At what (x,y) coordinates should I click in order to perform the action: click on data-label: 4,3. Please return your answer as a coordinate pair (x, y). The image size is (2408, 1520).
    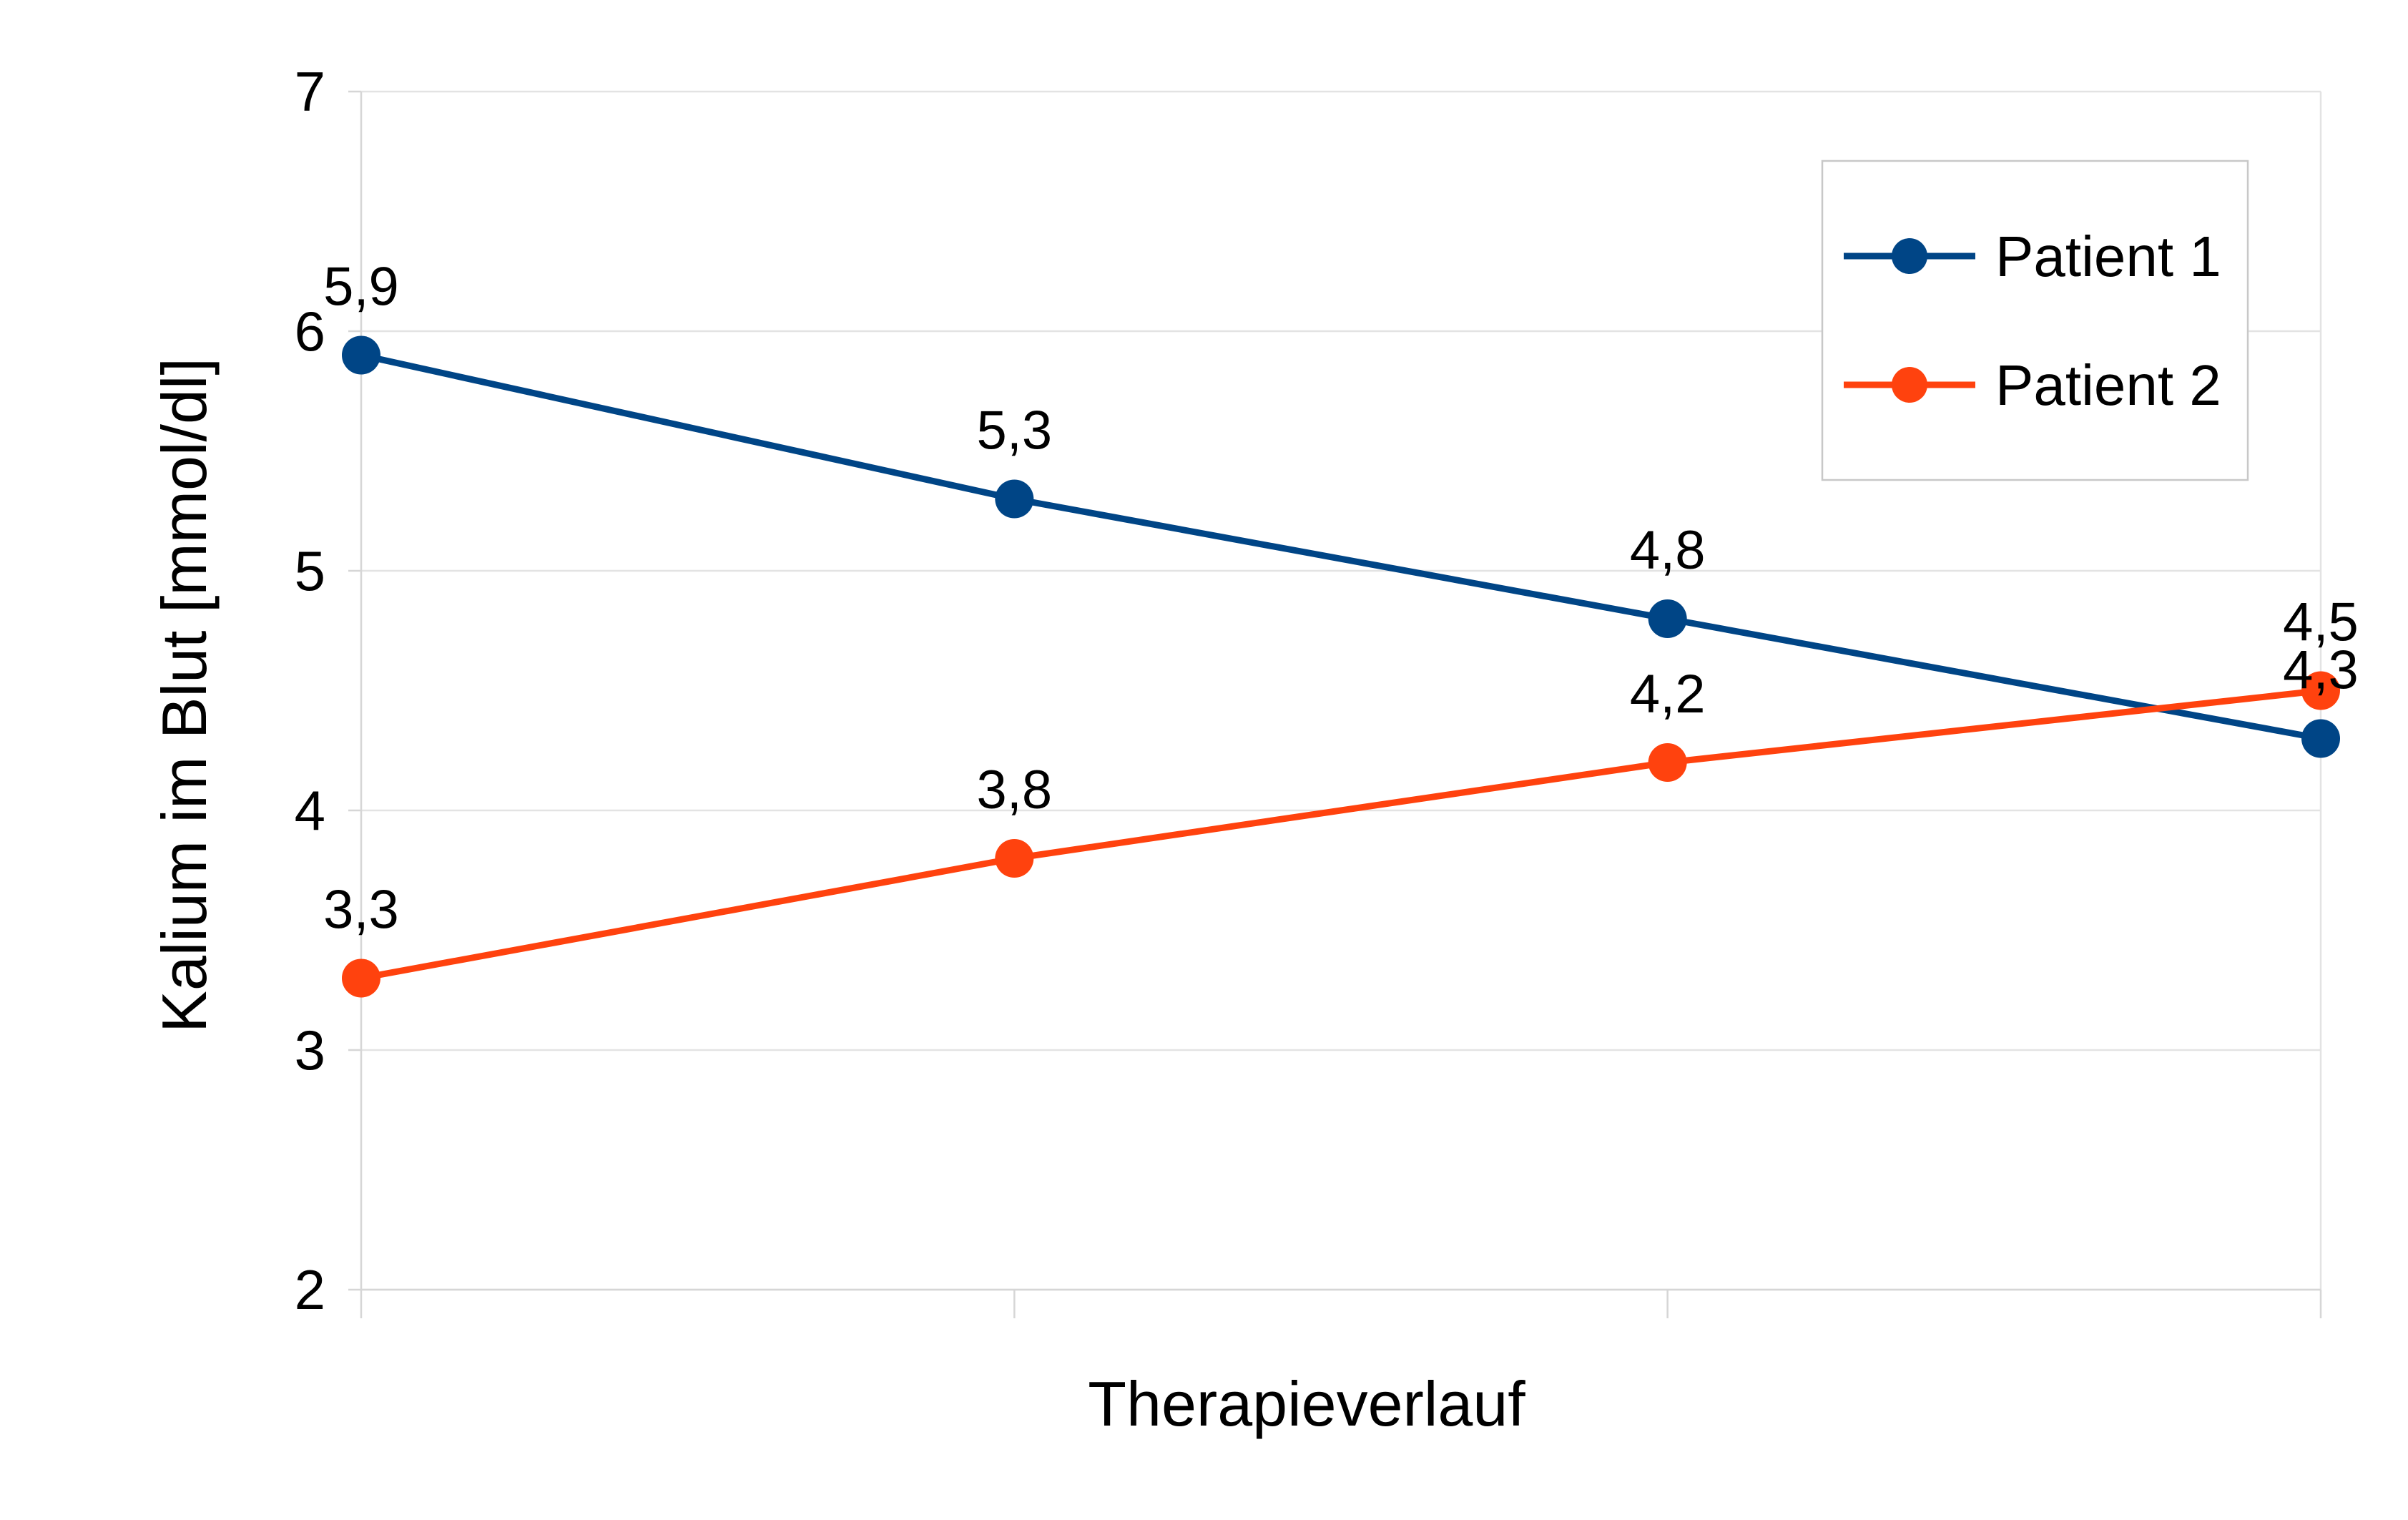
    Looking at the image, I should click on (2321, 670).